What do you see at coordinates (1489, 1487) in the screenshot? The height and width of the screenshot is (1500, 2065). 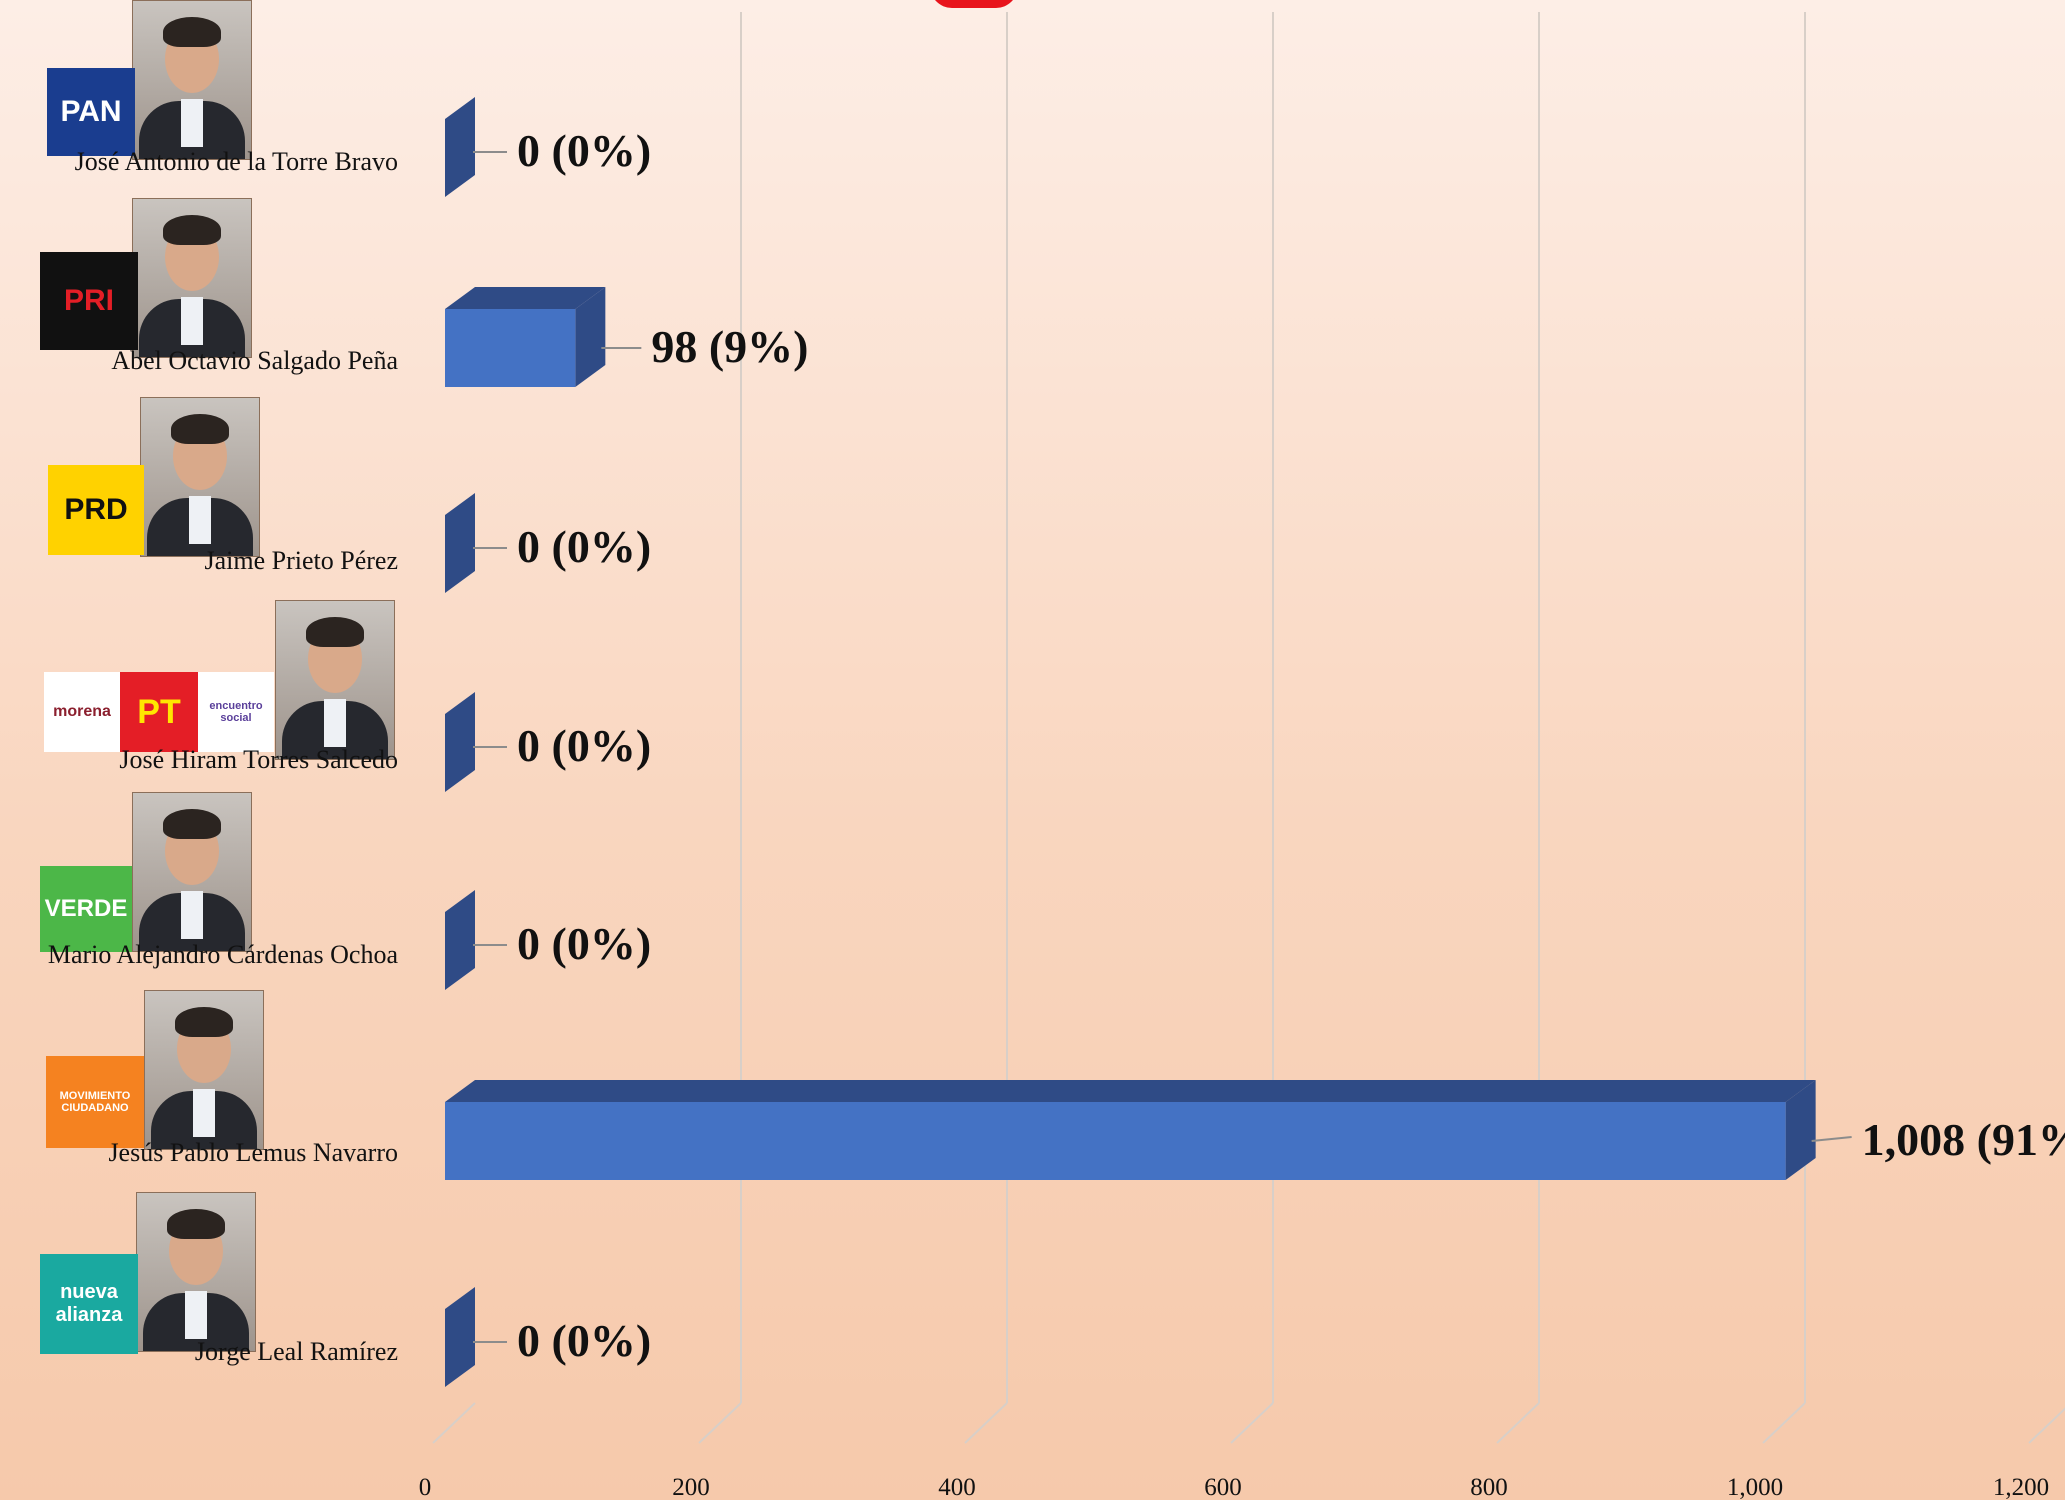 I see `x-tick-label: 800` at bounding box center [1489, 1487].